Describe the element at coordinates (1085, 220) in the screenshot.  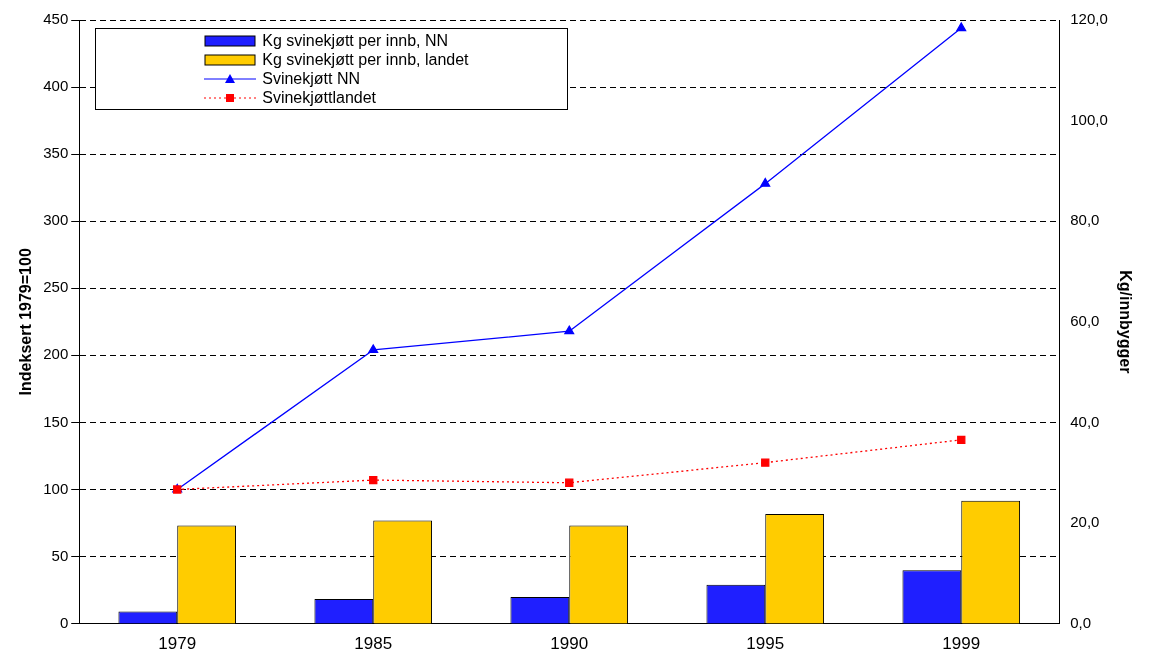
I see `y2-tick-label: 80,0` at that location.